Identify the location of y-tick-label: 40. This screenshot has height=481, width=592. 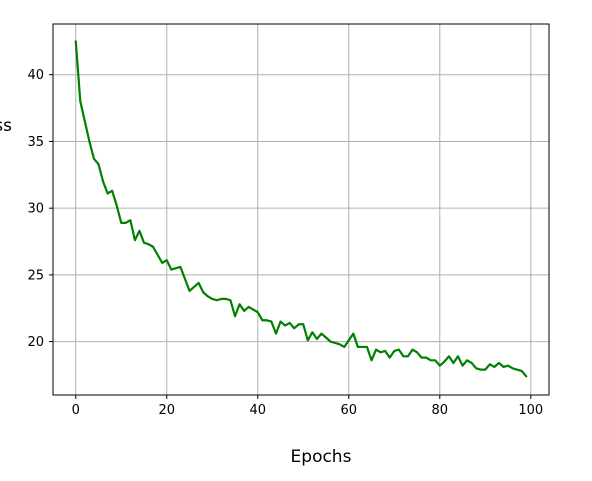
(35, 75).